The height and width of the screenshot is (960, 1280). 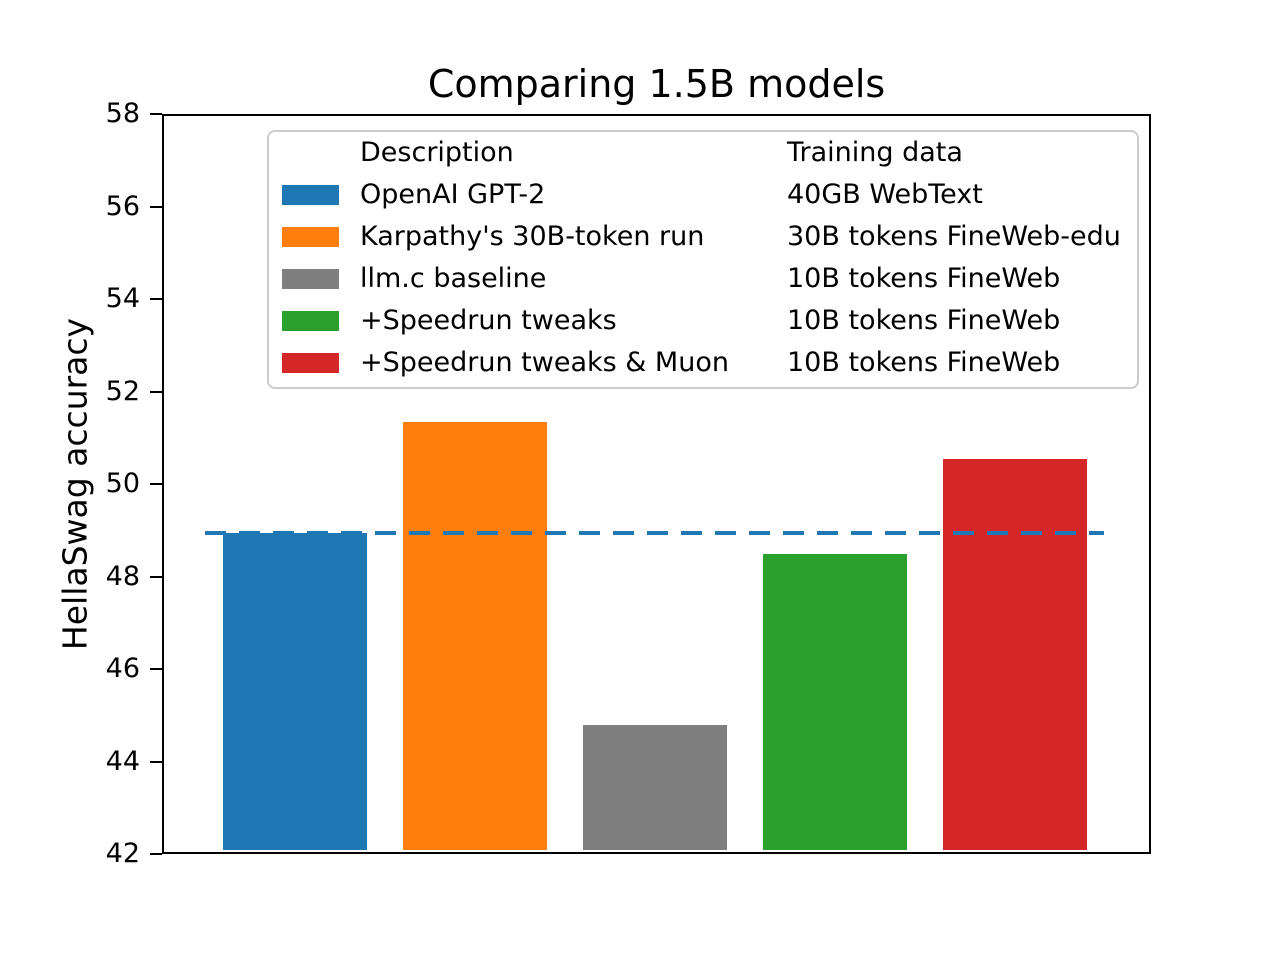 What do you see at coordinates (532, 236) in the screenshot?
I see `legend-entry-description: Karpathy's 30B-token run` at bounding box center [532, 236].